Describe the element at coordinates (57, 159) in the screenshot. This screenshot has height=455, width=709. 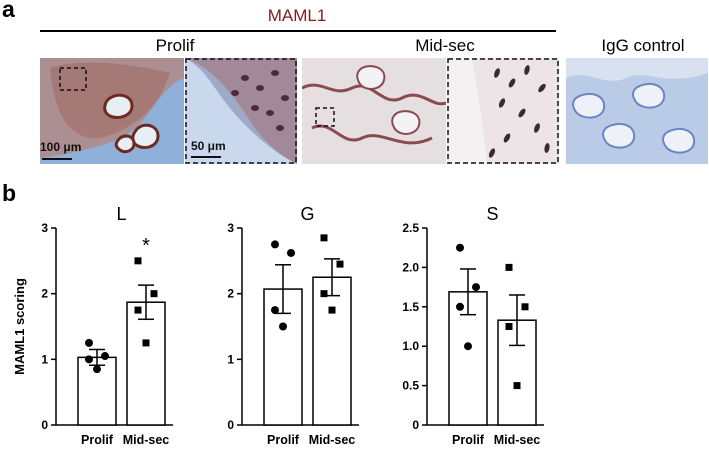
I see `scale-bar-100um` at that location.